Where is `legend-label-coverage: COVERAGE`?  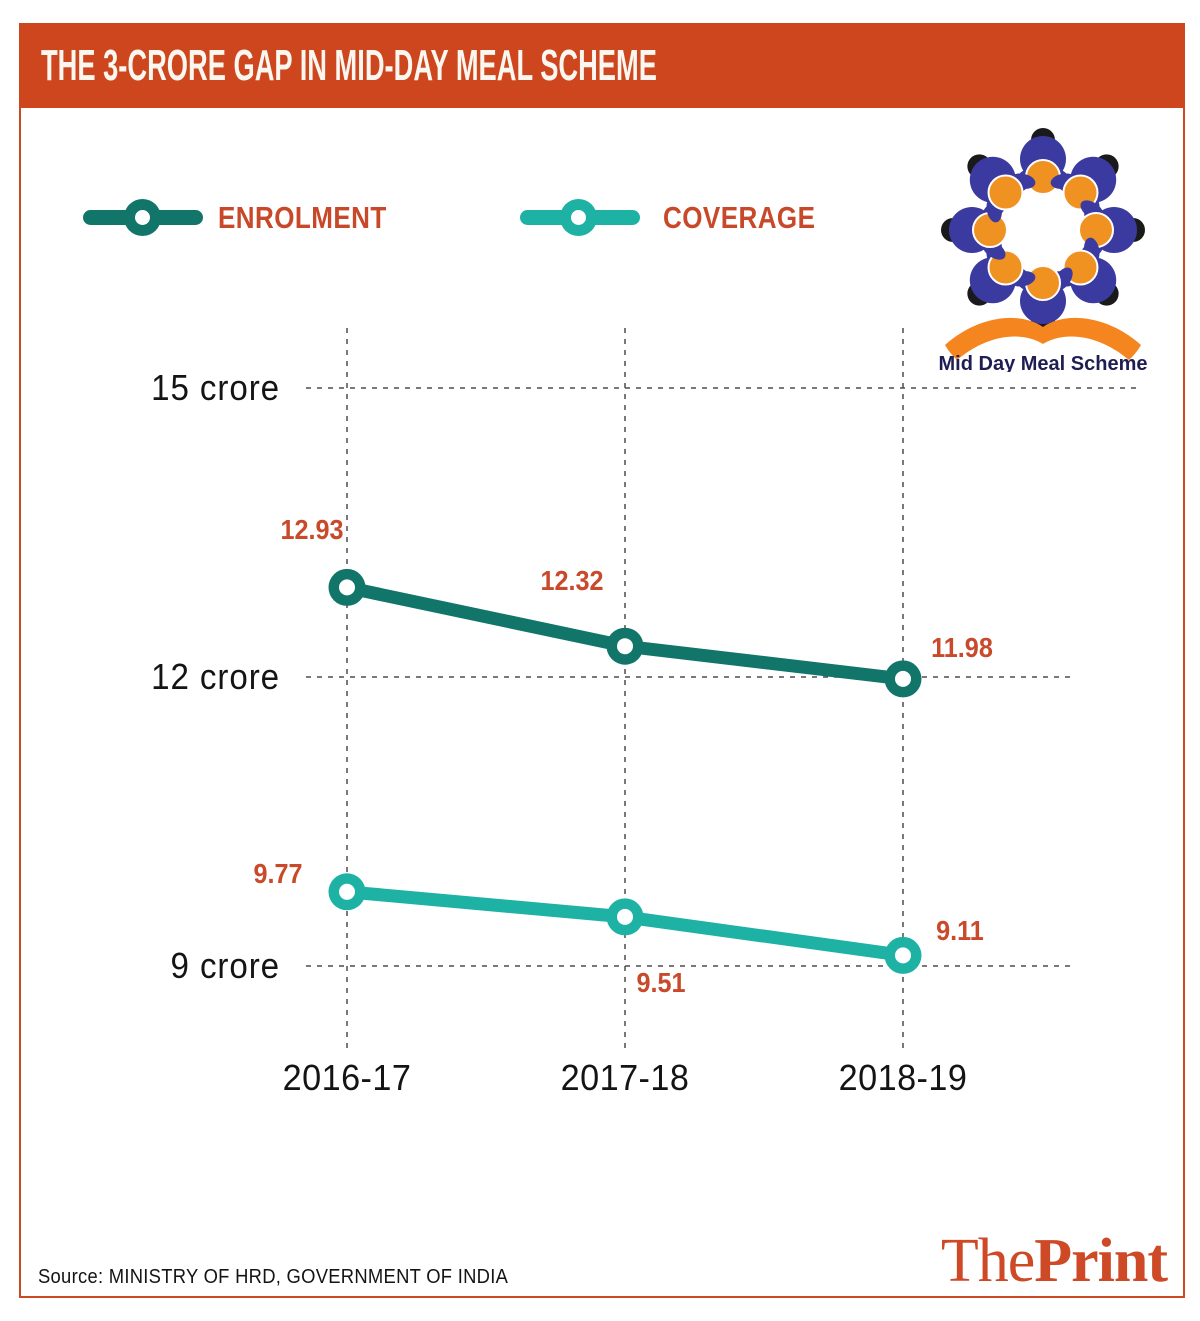 legend-label-coverage: COVERAGE is located at coordinates (739, 217).